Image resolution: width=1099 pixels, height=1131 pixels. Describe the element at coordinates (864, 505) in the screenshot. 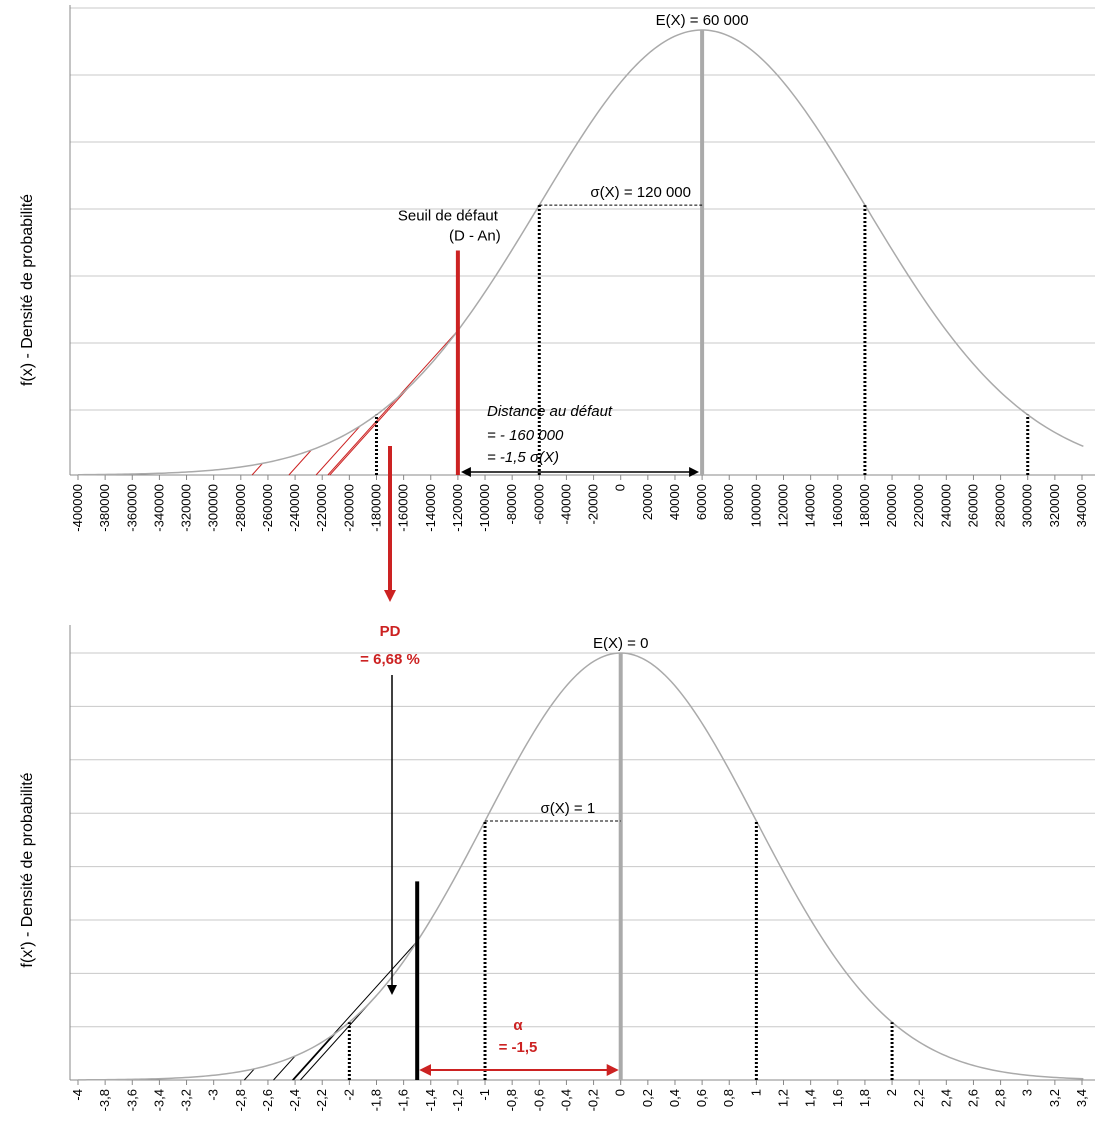

I see `top-x-tick-label: 180000` at that location.